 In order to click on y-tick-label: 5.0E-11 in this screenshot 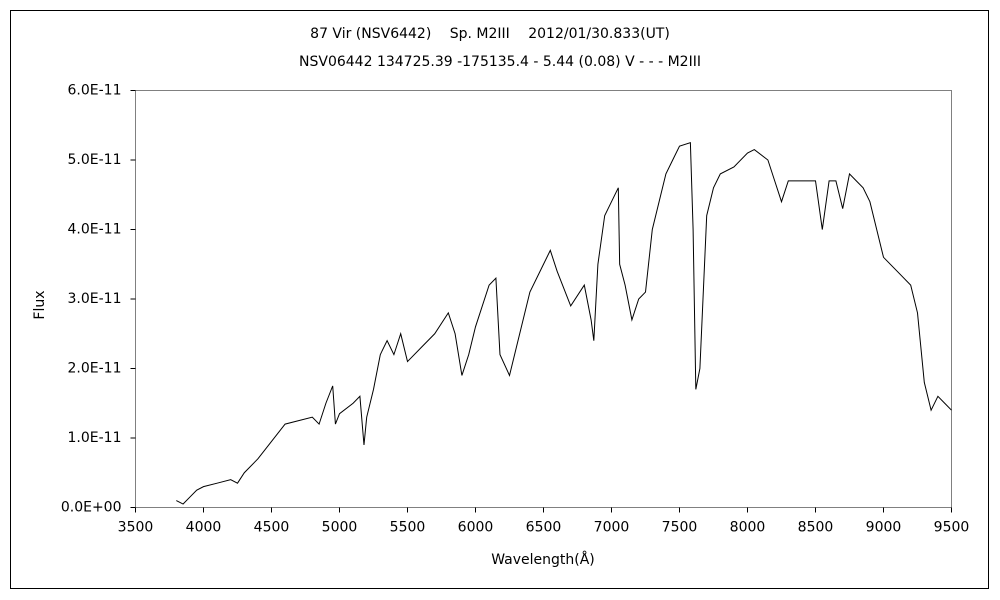, I will do `click(95, 160)`.